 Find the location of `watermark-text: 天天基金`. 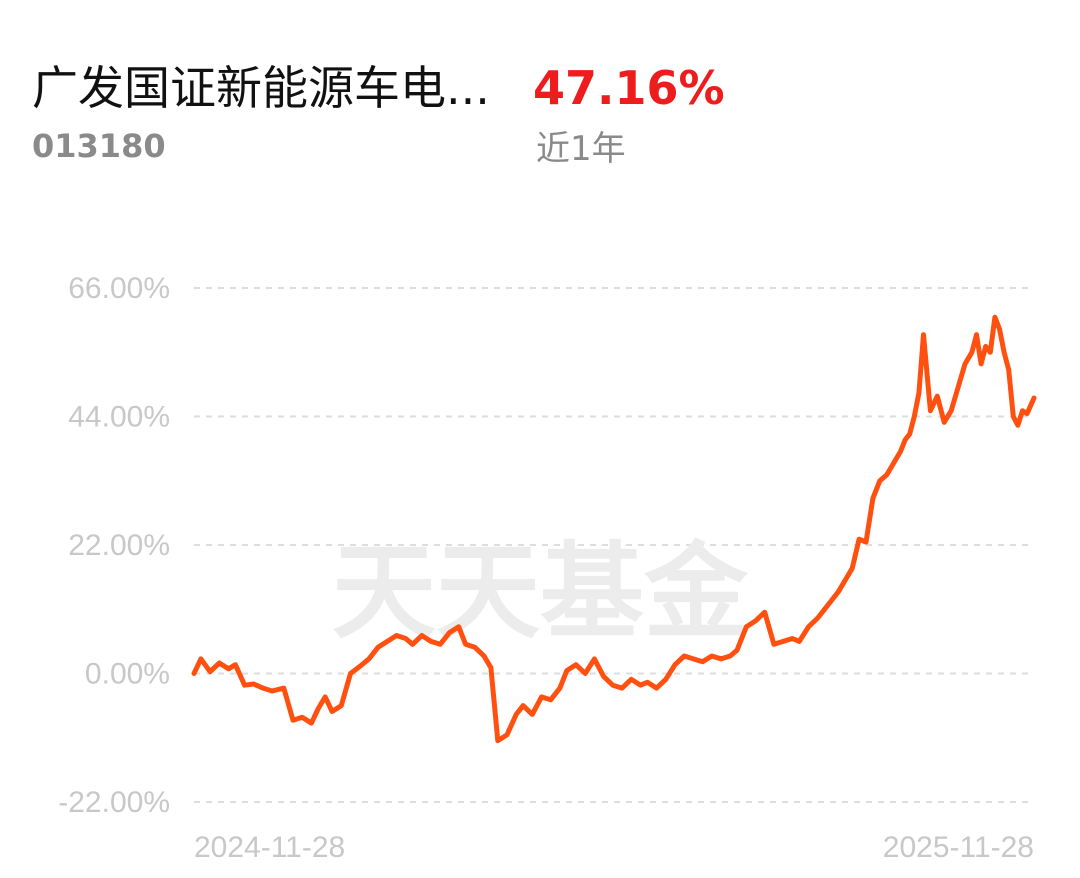

watermark-text: 天天基金 is located at coordinates (540, 591).